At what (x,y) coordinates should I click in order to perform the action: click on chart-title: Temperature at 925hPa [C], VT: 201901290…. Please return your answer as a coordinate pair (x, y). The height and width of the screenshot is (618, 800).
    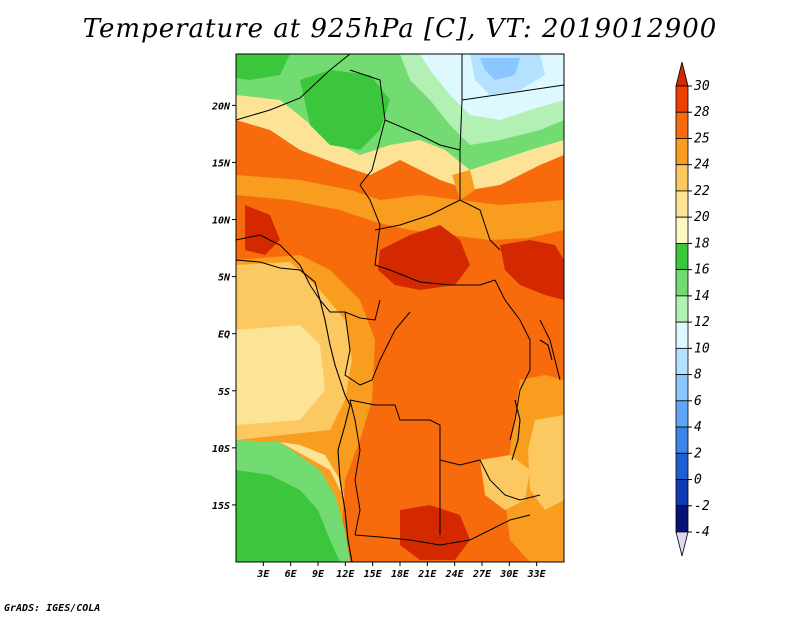
    Looking at the image, I should click on (400, 29).